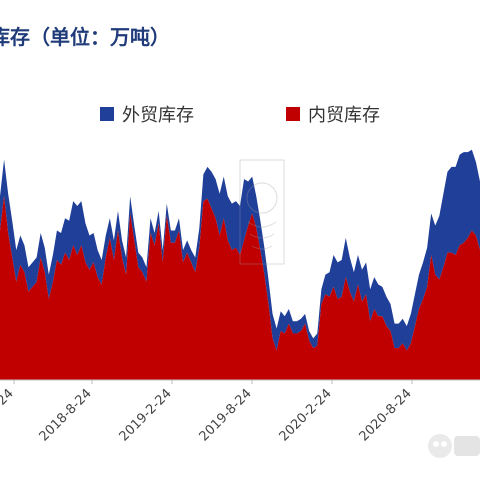 This screenshot has width=480, height=480. What do you see at coordinates (8, 401) in the screenshot?
I see `x-tick-label: 2-24` at bounding box center [8, 401].